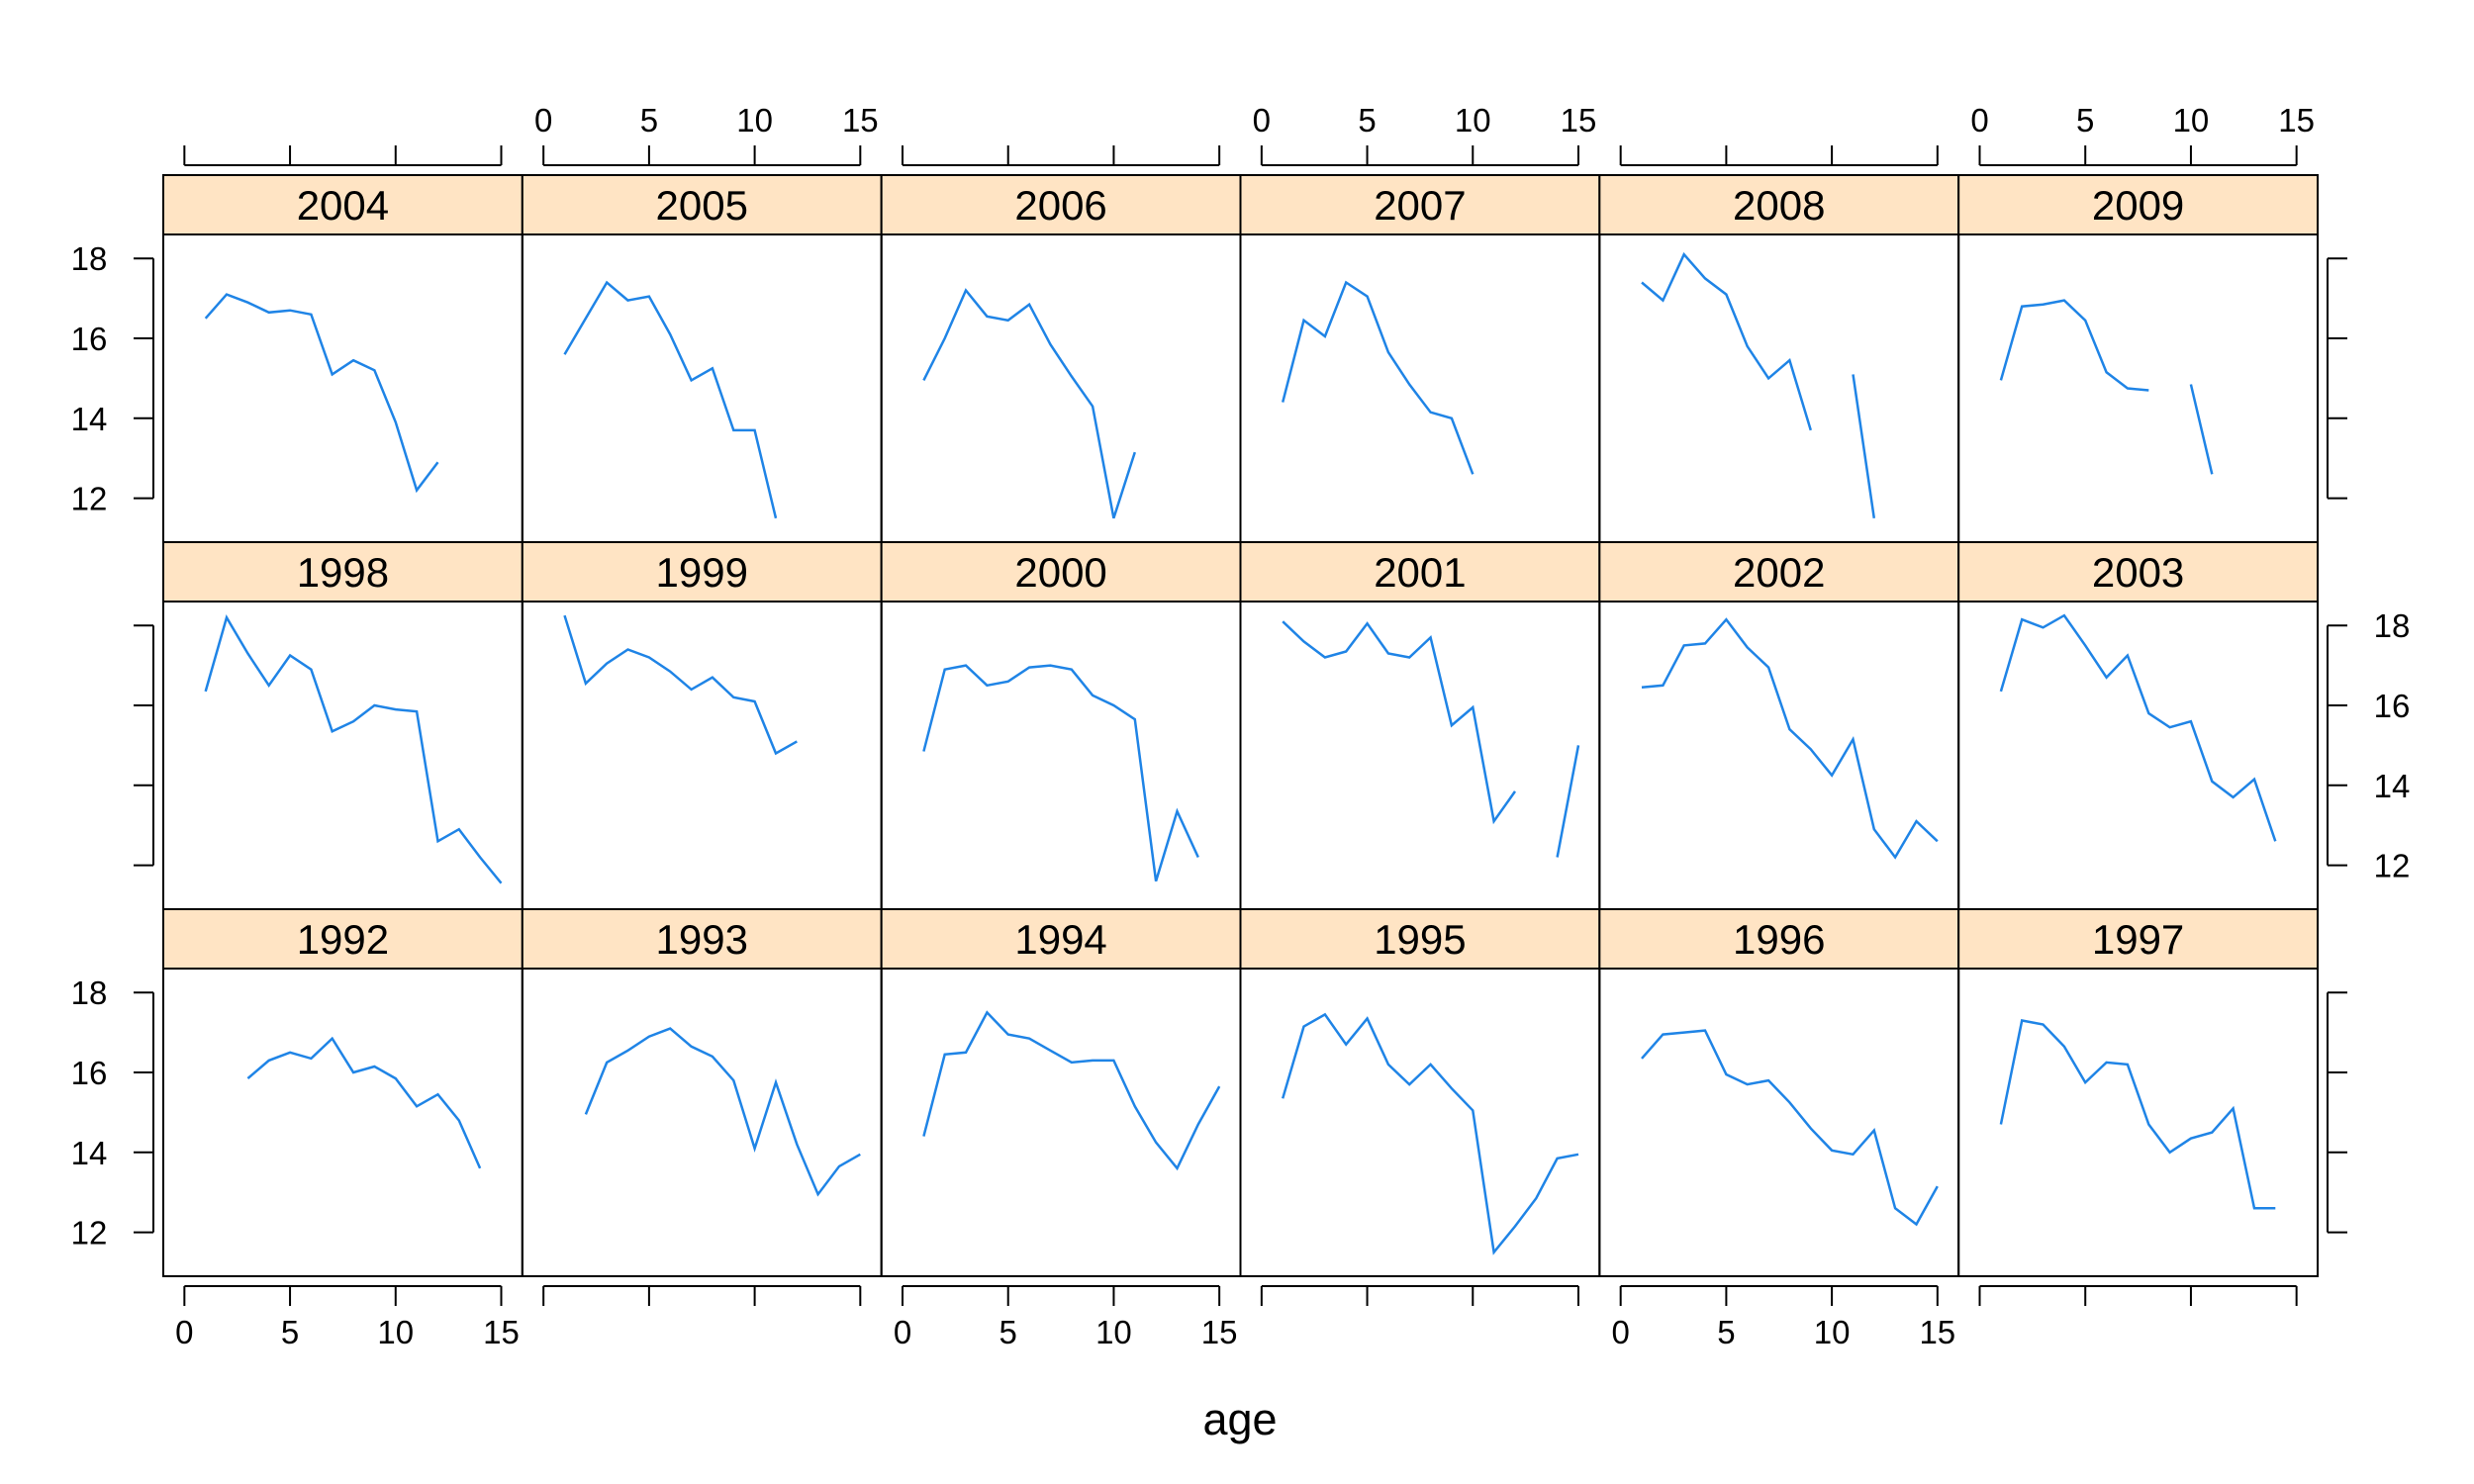  Describe the element at coordinates (343, 205) in the screenshot. I see `strip-label: 2004` at that location.